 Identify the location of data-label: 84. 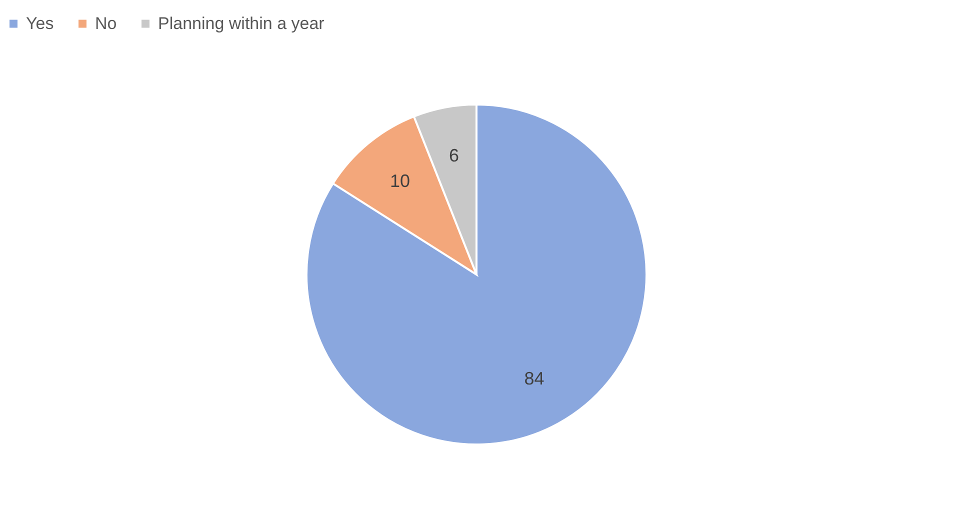
(534, 378).